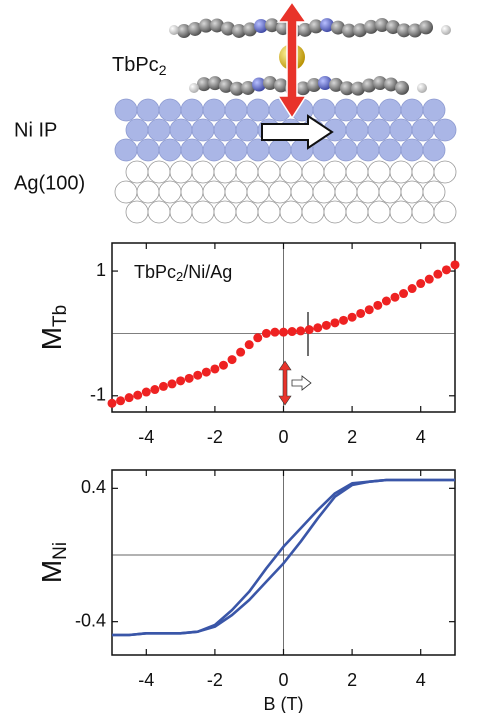  I want to click on layer-label: Ag(100), so click(49, 183).